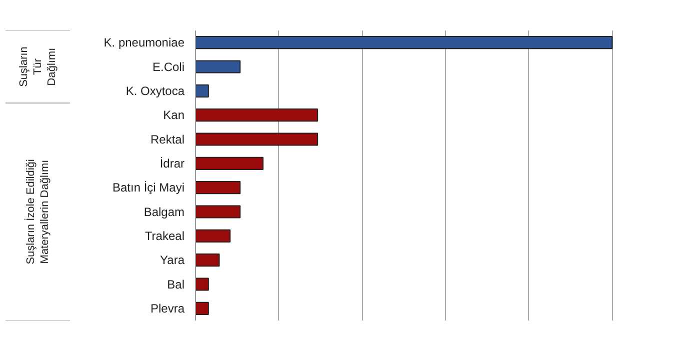  What do you see at coordinates (172, 260) in the screenshot?
I see `y-tick-label: Yara` at bounding box center [172, 260].